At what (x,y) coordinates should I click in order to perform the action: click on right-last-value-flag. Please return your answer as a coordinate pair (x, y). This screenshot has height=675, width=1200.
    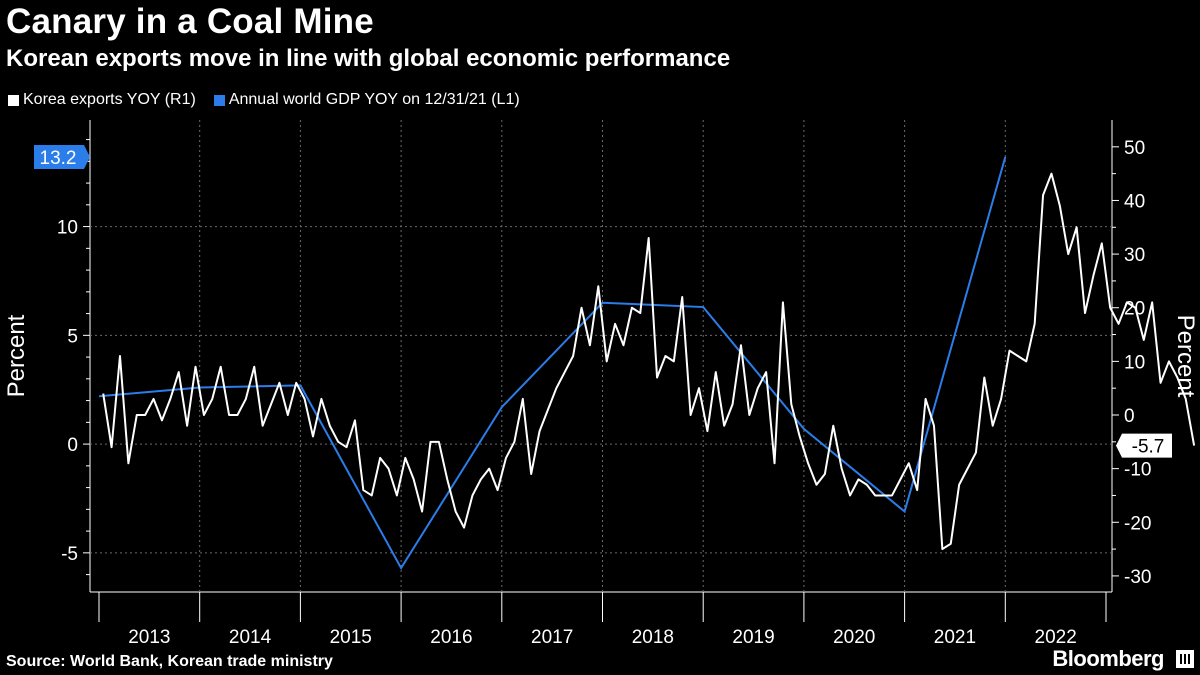
    Looking at the image, I should click on (1144, 445).